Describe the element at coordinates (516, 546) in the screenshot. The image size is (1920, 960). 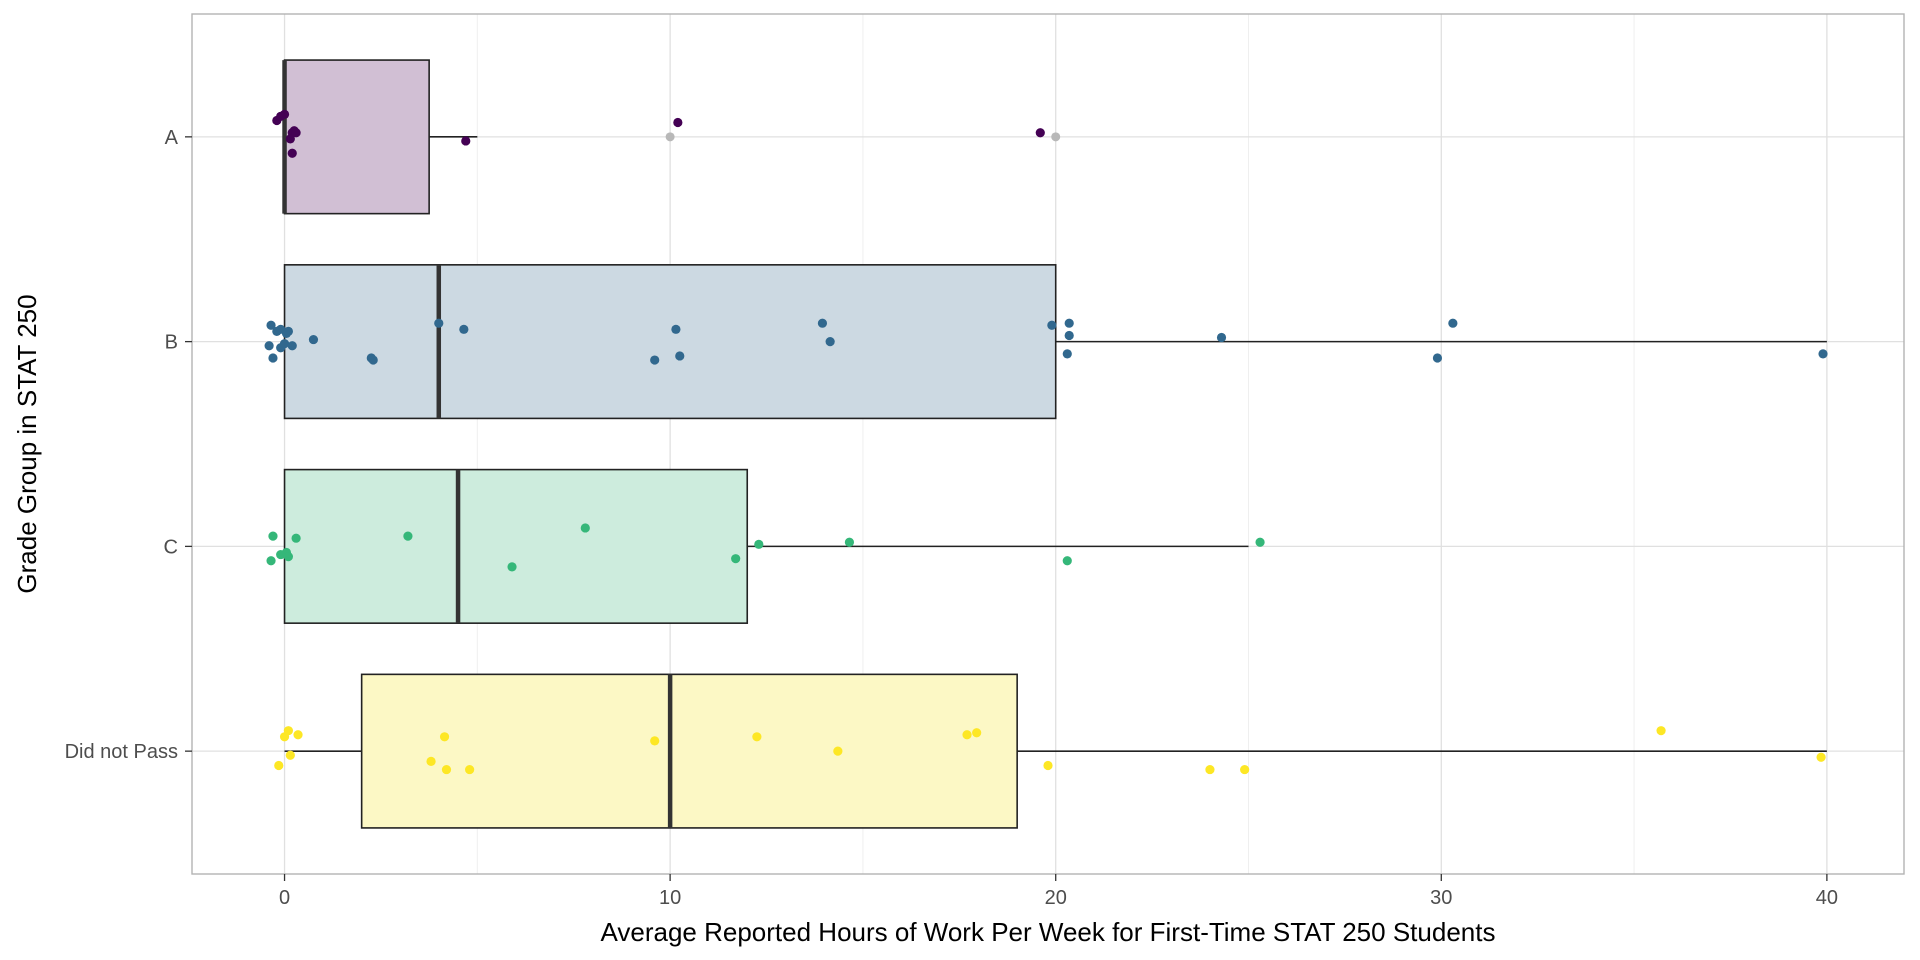
I see `box-c` at that location.